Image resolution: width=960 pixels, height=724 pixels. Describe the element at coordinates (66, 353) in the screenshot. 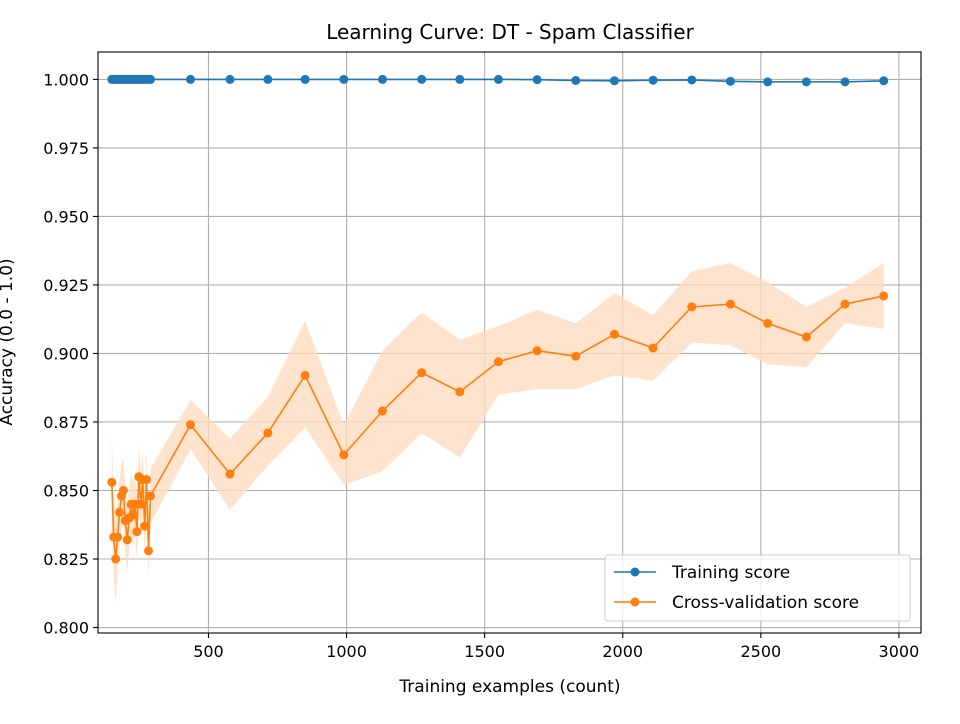

I see `y-tick-label: 0.900` at that location.